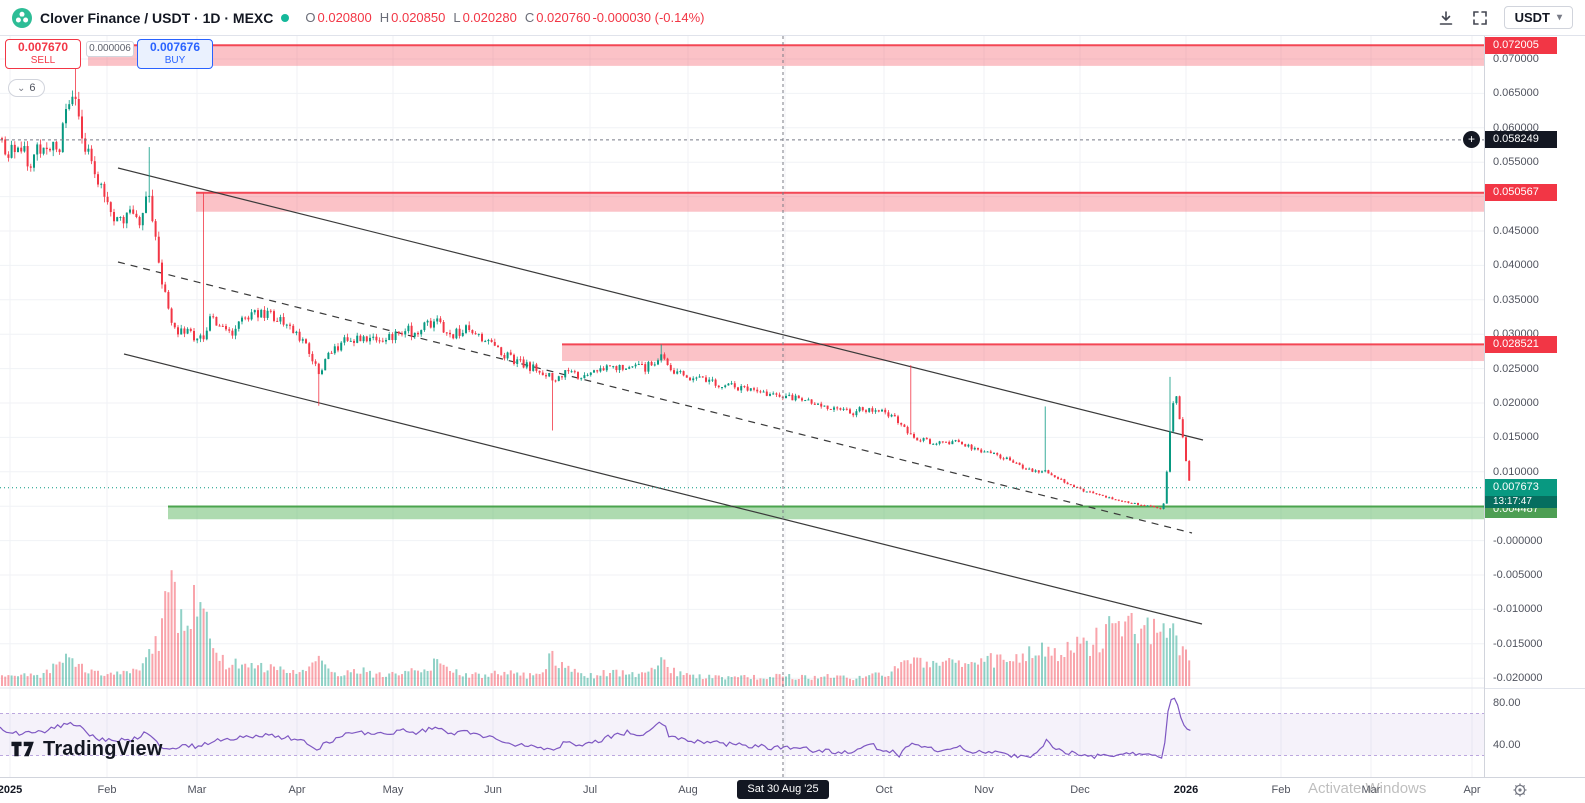 The image size is (1585, 803). I want to click on time-axis-label: May, so click(393, 790).